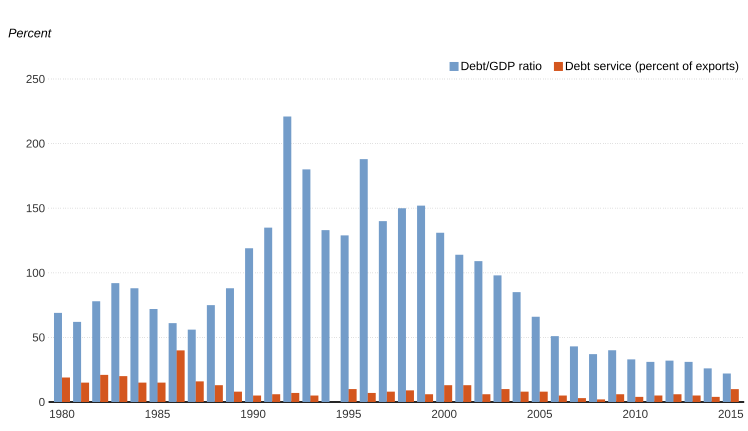 The height and width of the screenshot is (431, 748). What do you see at coordinates (62, 414) in the screenshot?
I see `x-tick-label: 1980` at bounding box center [62, 414].